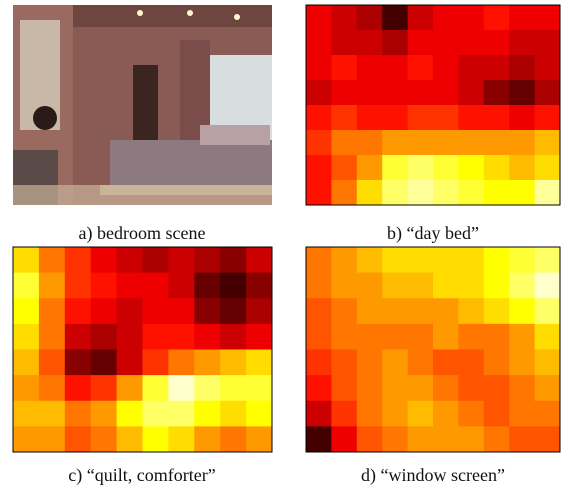 The height and width of the screenshot is (493, 573). I want to click on caption: d) “window screen”, so click(433, 475).